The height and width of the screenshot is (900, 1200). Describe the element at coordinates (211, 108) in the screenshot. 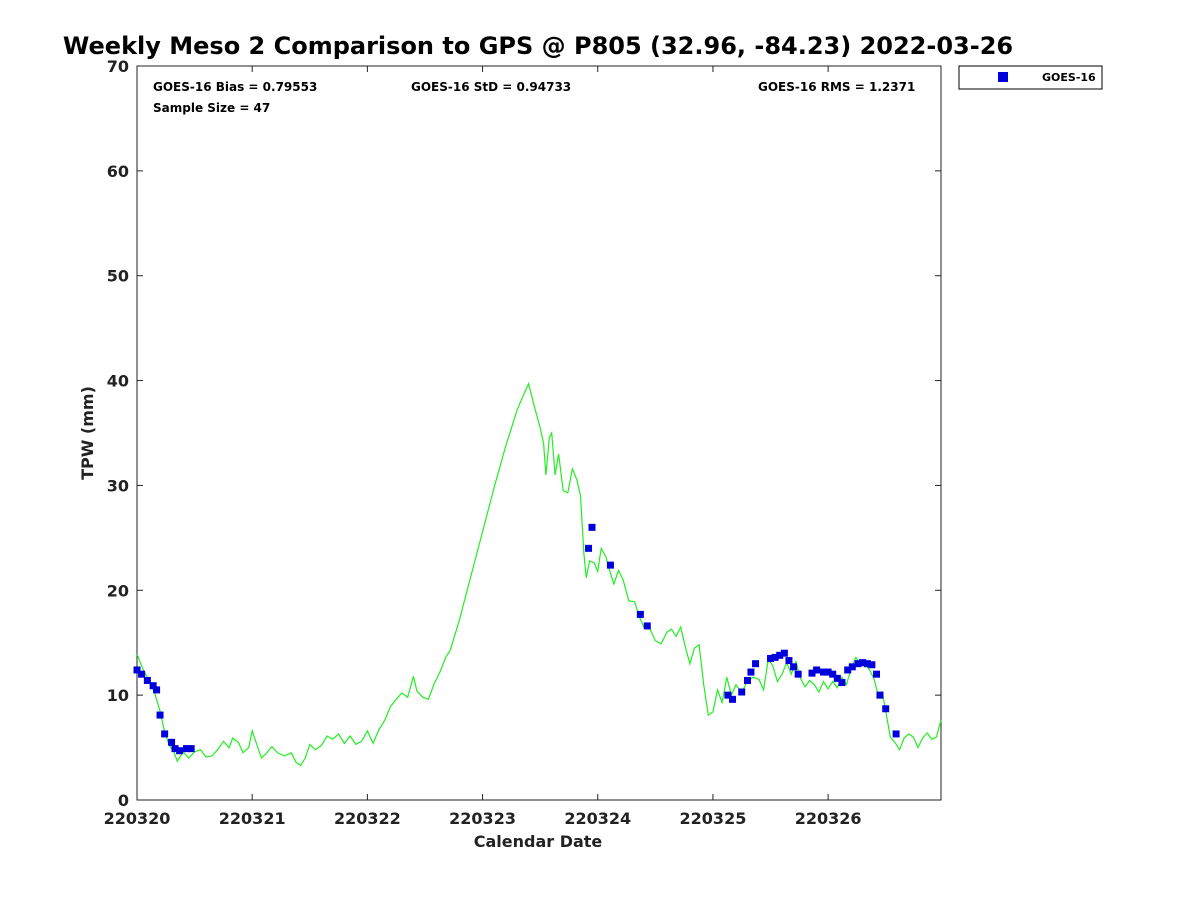

I see `sample-size-stat: Sample Size = 47` at that location.